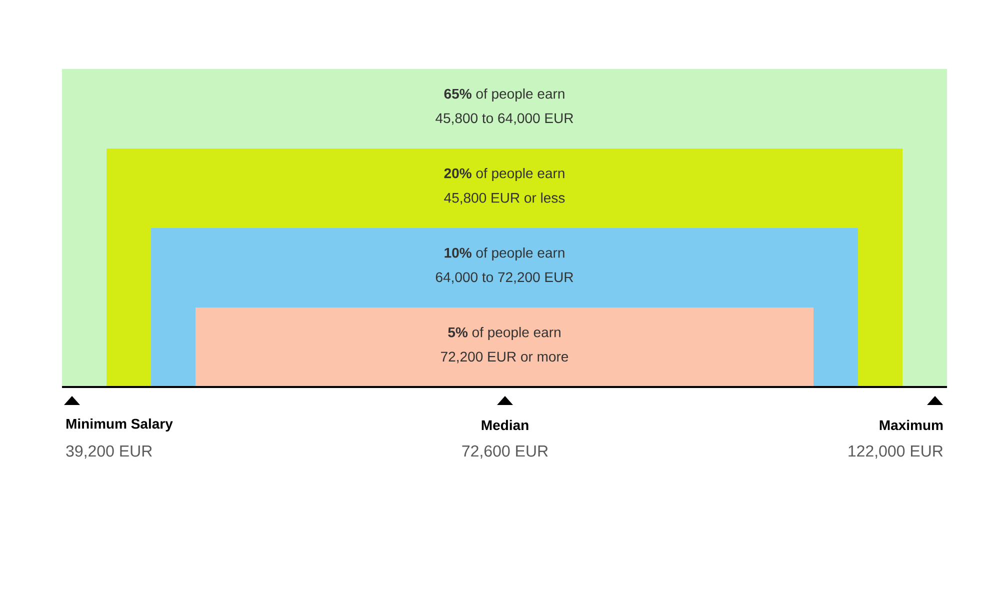  Describe the element at coordinates (505, 452) in the screenshot. I see `text: 72,600 EUR` at that location.